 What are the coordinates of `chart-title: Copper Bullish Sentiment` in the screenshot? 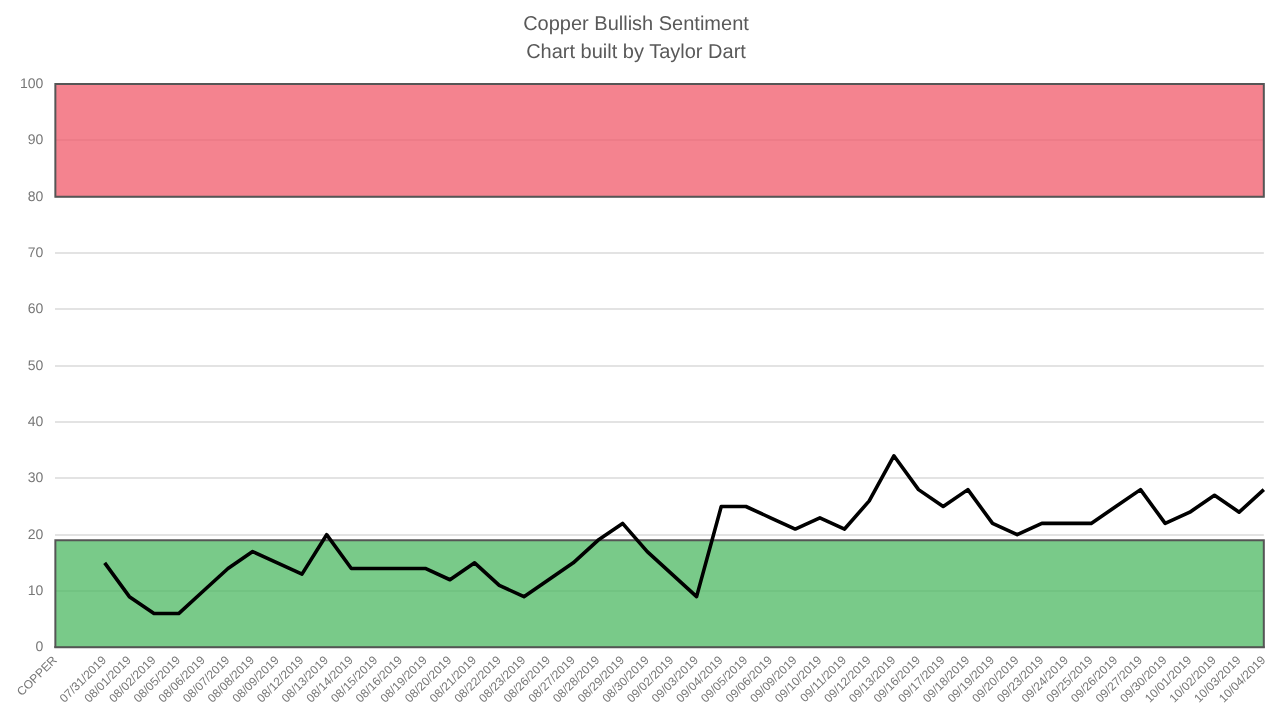 It's located at (636, 24).